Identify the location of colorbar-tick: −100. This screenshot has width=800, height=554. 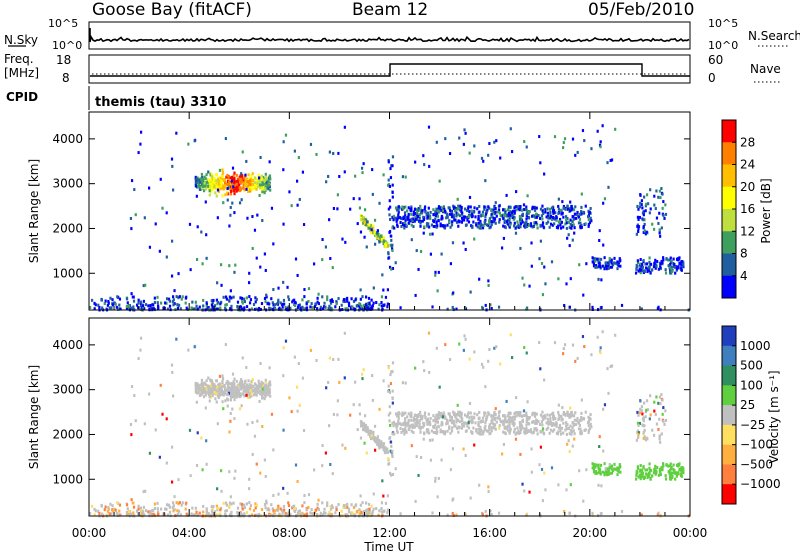
(756, 445).